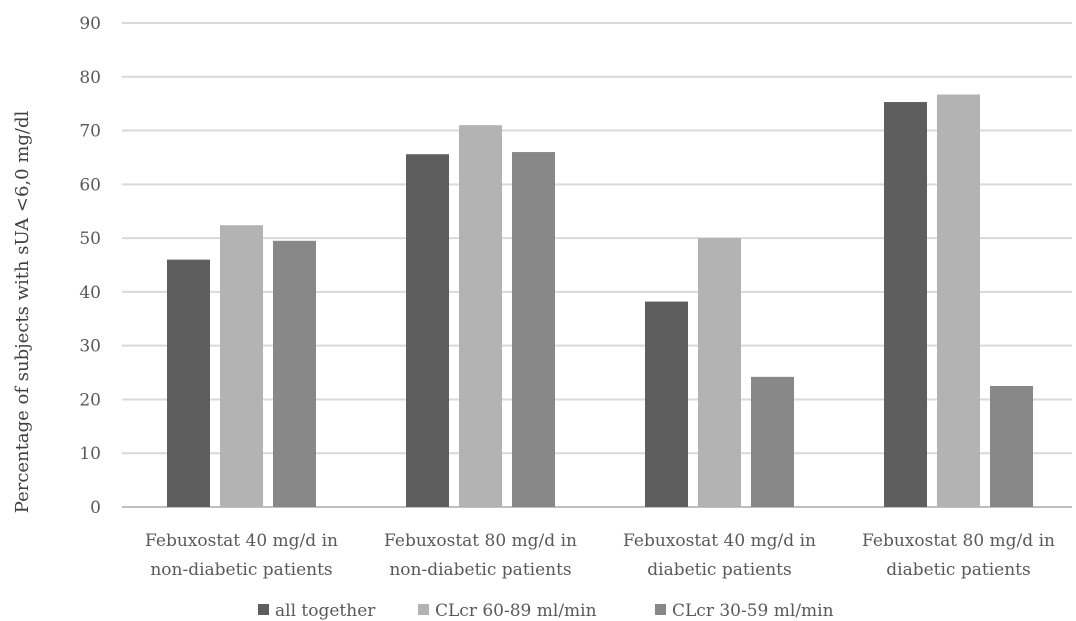  What do you see at coordinates (90, 266) in the screenshot?
I see `y-axis-ticks: 0 10 20 30 40 50 60 70 80 90` at bounding box center [90, 266].